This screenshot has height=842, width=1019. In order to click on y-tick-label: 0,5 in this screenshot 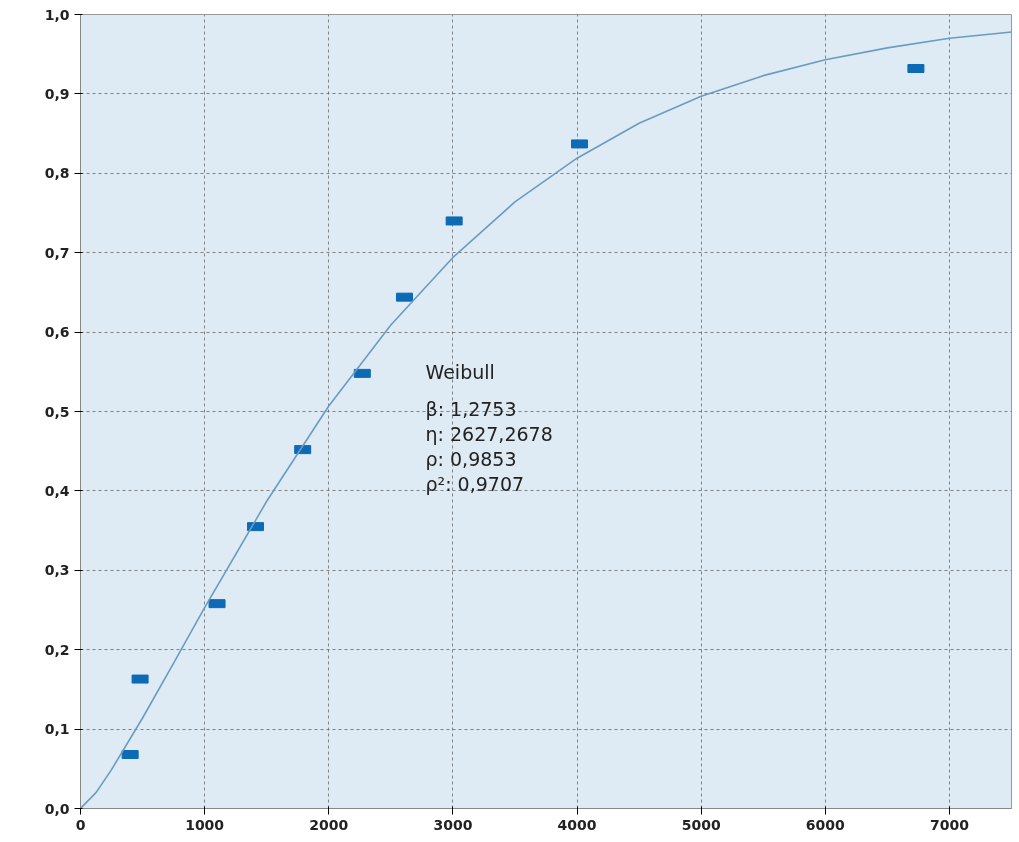, I will do `click(57, 411)`.